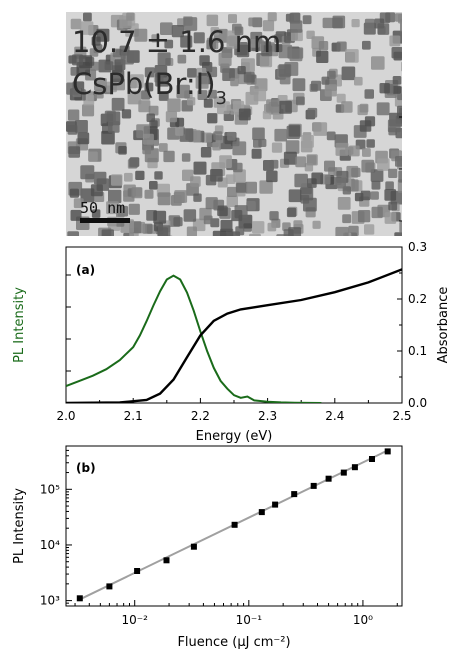 Image resolution: width=464 pixels, height=666 pixels. Describe the element at coordinates (234, 335) in the screenshot. I see `absorbance-line` at that location.